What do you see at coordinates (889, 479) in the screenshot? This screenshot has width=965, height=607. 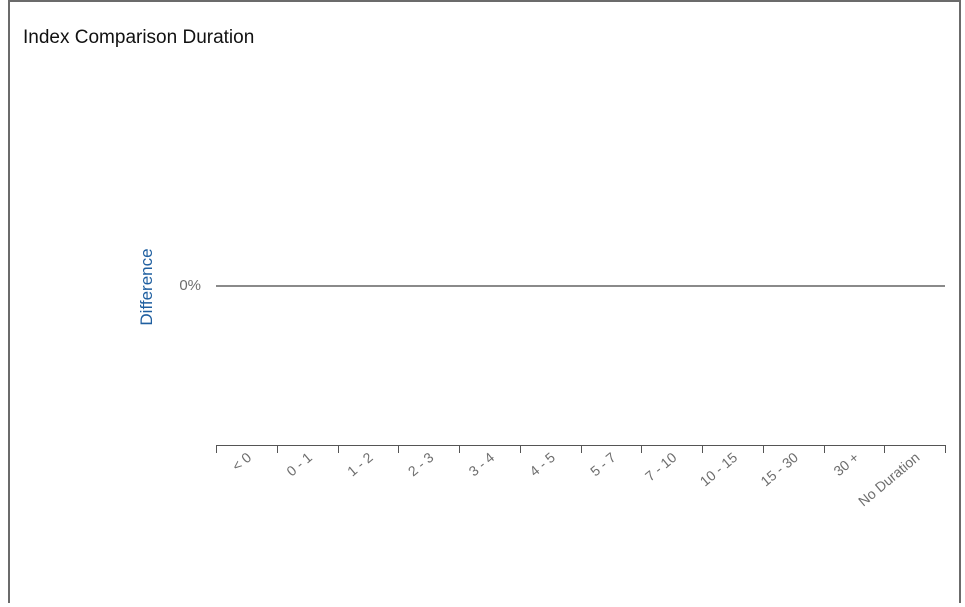 I see `x-tick-label: No Duration` at bounding box center [889, 479].